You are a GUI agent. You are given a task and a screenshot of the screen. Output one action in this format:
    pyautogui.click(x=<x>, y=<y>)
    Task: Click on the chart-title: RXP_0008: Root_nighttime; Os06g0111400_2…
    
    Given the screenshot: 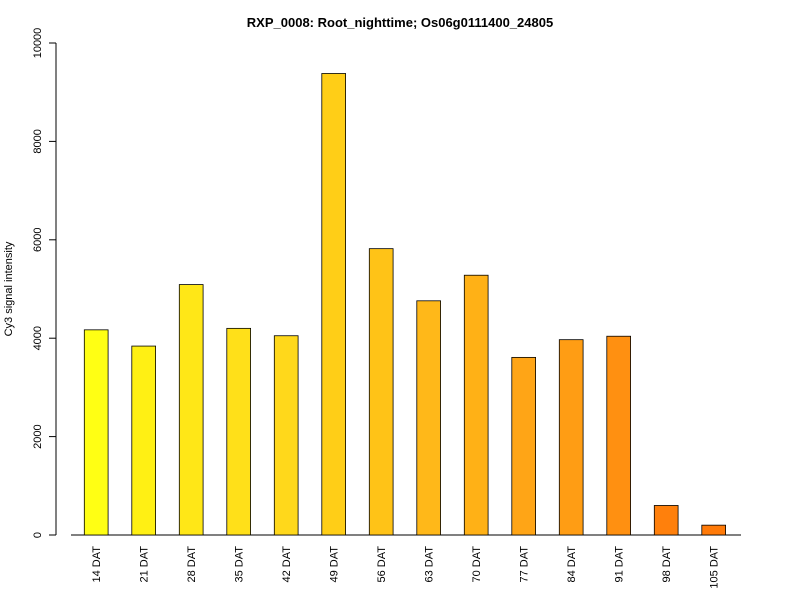 What is the action you would take?
    pyautogui.click(x=400, y=22)
    